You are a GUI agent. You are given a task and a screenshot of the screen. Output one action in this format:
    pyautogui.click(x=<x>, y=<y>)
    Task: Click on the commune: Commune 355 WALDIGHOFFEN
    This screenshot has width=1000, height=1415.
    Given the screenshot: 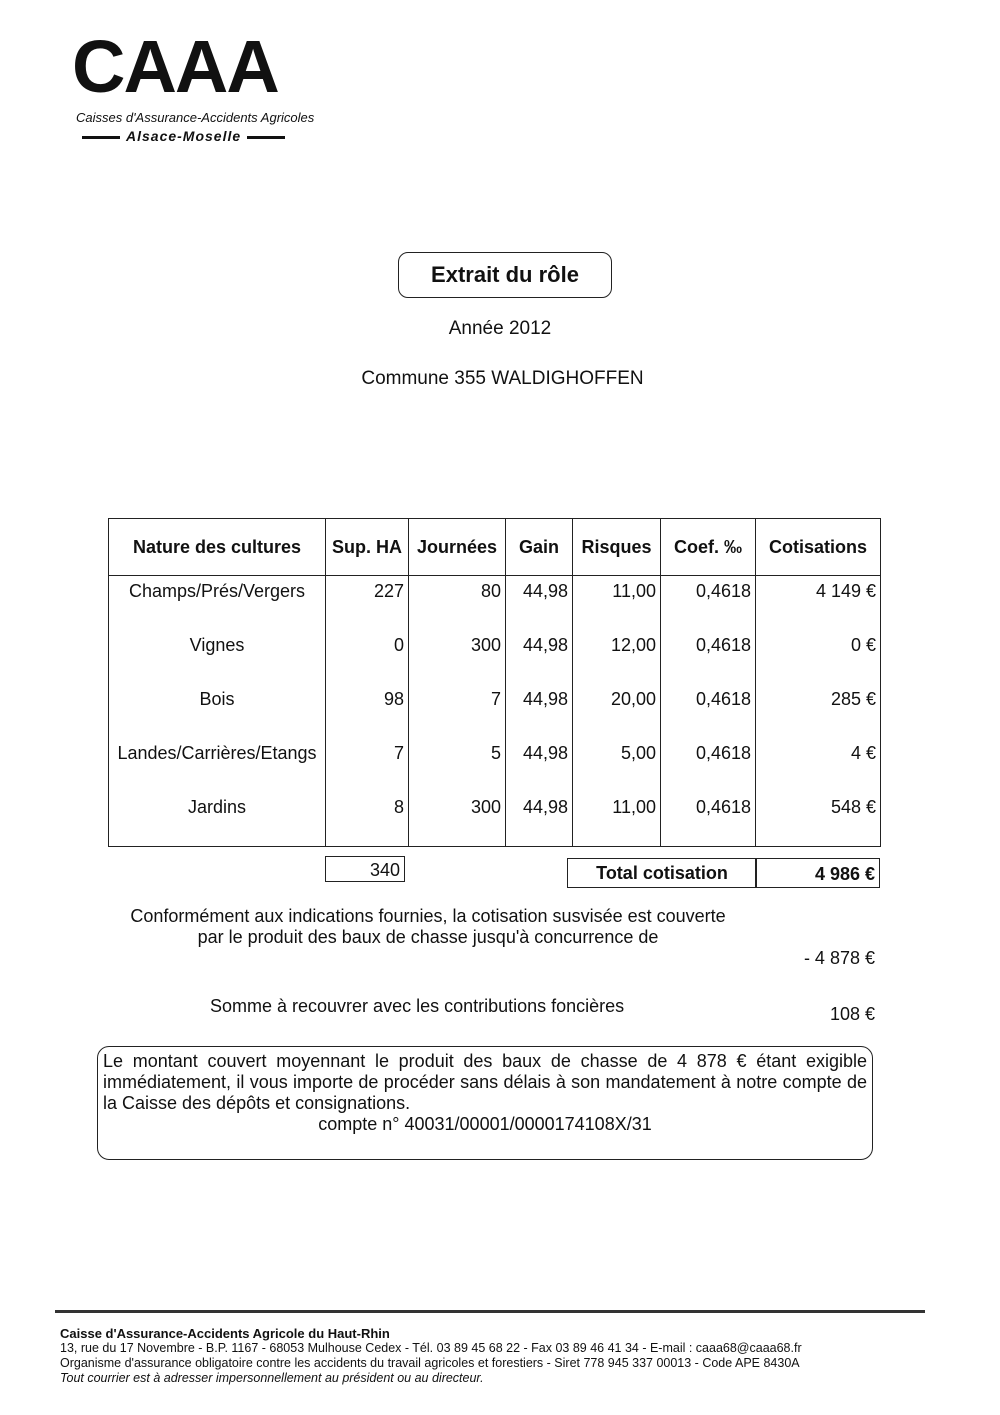 What is the action you would take?
    pyautogui.click(x=502, y=378)
    